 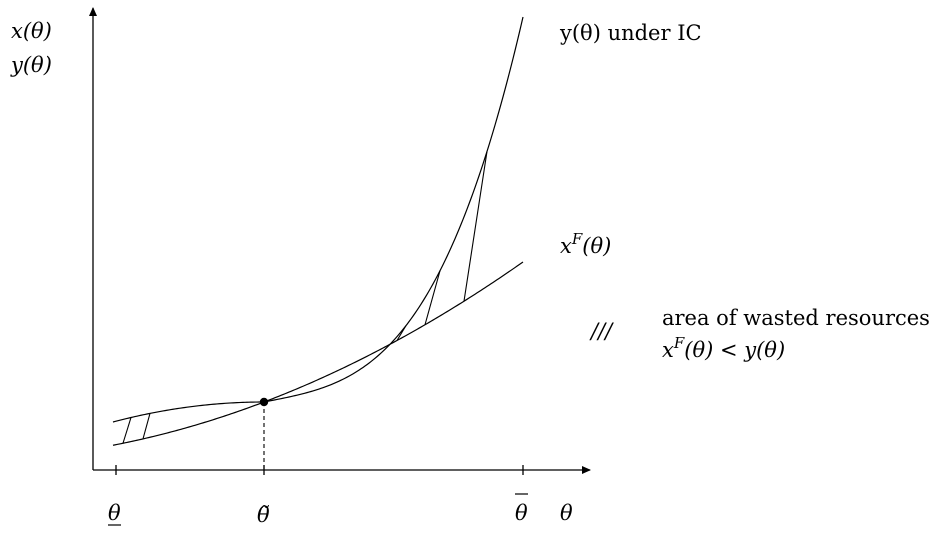 I want to click on tick-label-theta-low: θ, so click(x=114, y=513).